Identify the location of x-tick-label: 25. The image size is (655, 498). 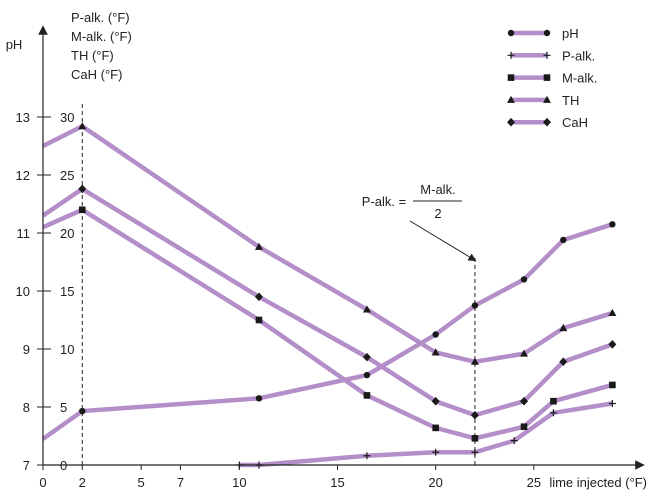
(534, 482).